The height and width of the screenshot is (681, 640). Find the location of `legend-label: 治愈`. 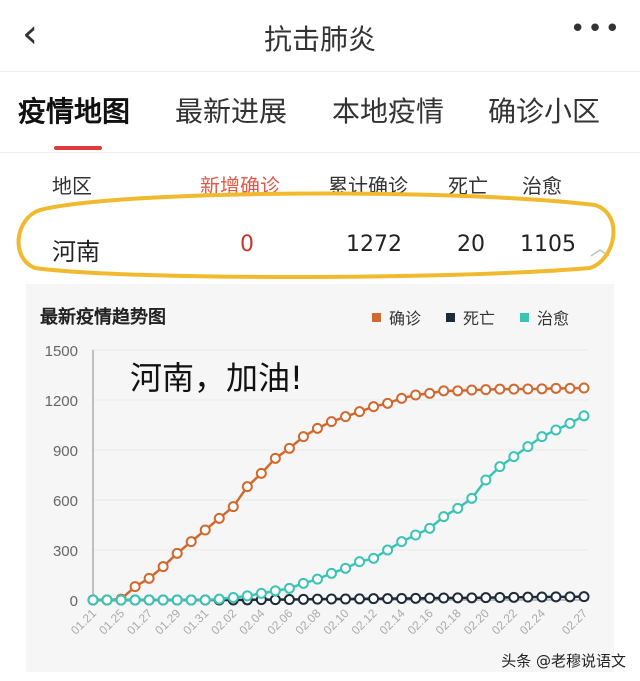

legend-label: 治愈 is located at coordinates (553, 318).